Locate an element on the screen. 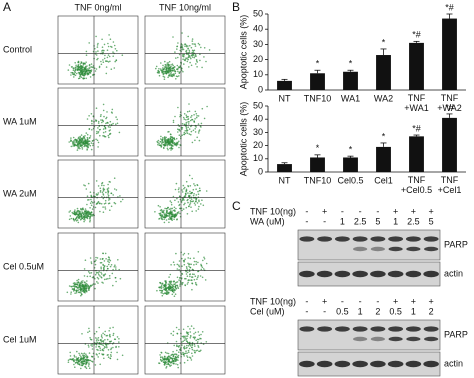  lane-label: 2.5 is located at coordinates (360, 221).